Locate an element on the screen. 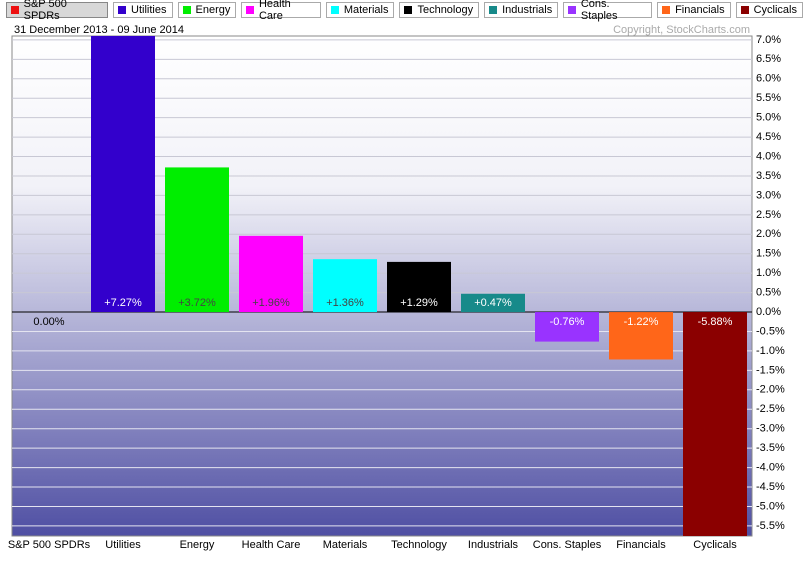  legend-entry: Health Care is located at coordinates (281, 11).